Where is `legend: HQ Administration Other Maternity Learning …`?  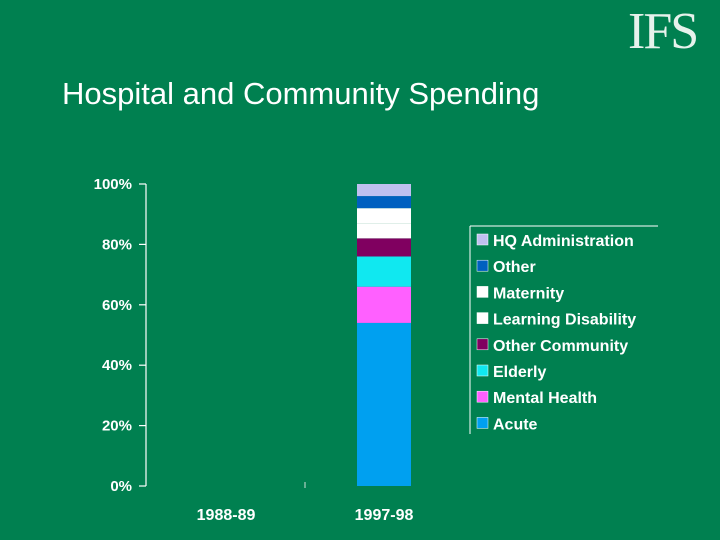
legend: HQ Administration Other Maternity Learning … is located at coordinates (563, 329).